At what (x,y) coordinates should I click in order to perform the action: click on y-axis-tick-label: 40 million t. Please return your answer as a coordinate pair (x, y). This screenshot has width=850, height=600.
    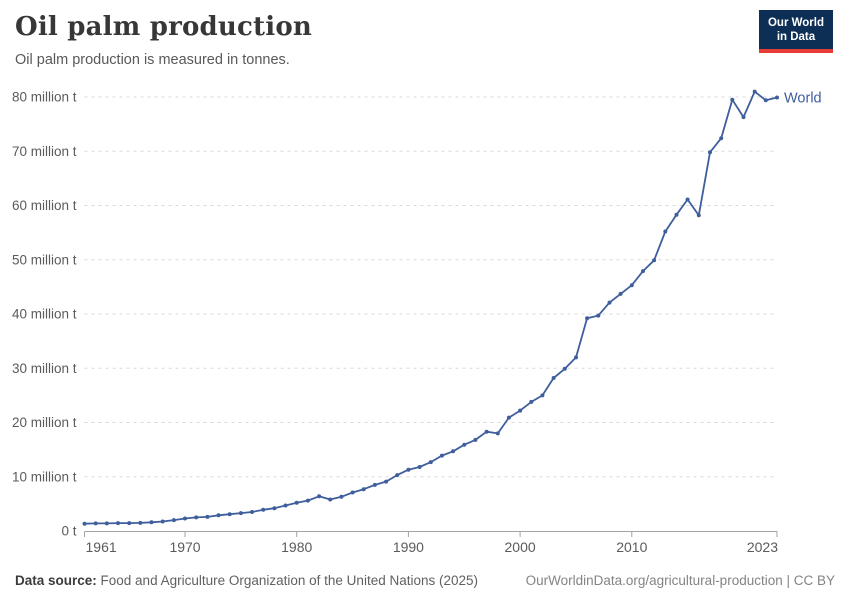
    Looking at the image, I should click on (44, 314).